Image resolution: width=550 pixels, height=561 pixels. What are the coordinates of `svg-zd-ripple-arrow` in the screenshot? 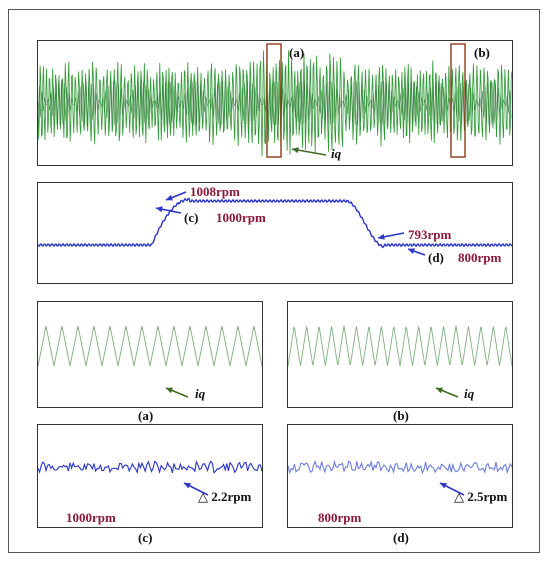 It's located at (452, 489).